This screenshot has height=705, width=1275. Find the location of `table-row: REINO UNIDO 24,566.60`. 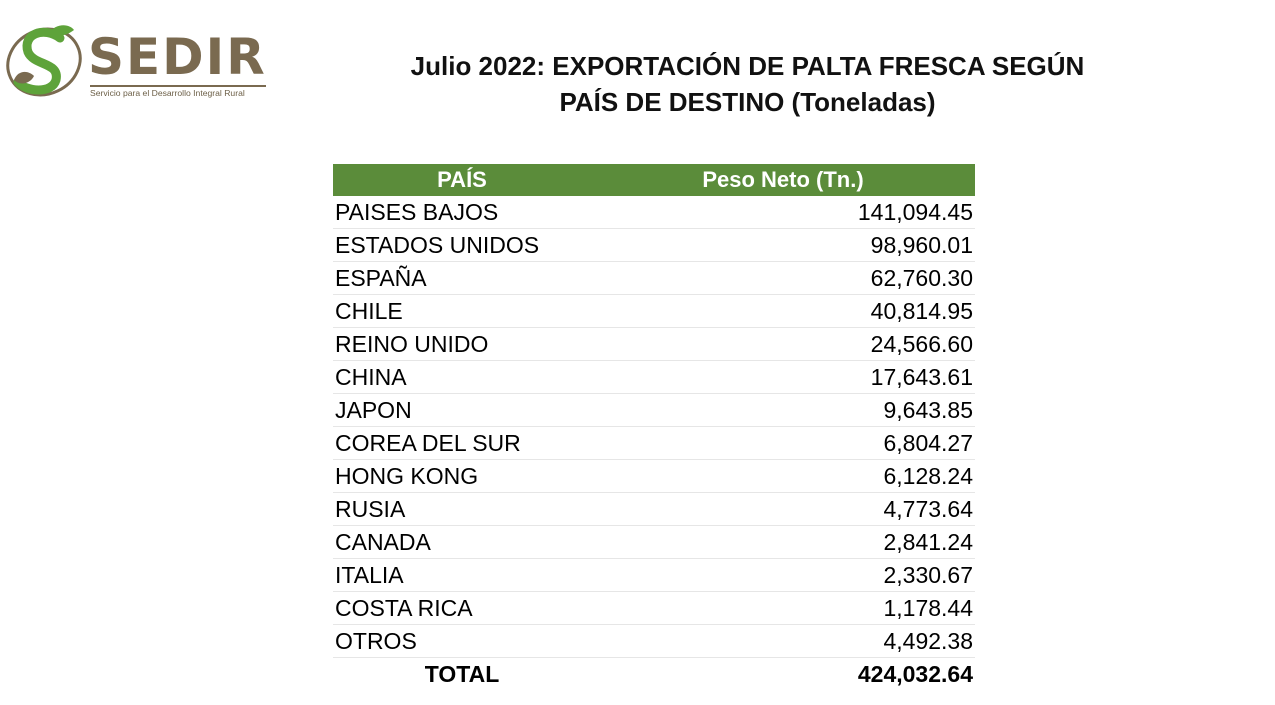

table-row: REINO UNIDO 24,566.60 is located at coordinates (654, 344).